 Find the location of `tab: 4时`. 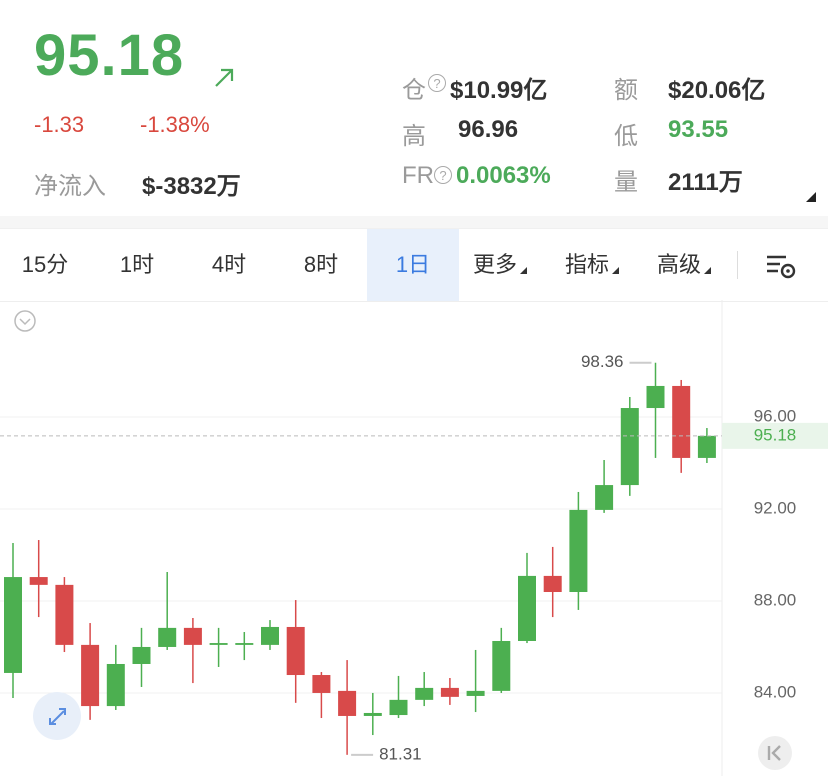

tab: 4时 is located at coordinates (229, 265).